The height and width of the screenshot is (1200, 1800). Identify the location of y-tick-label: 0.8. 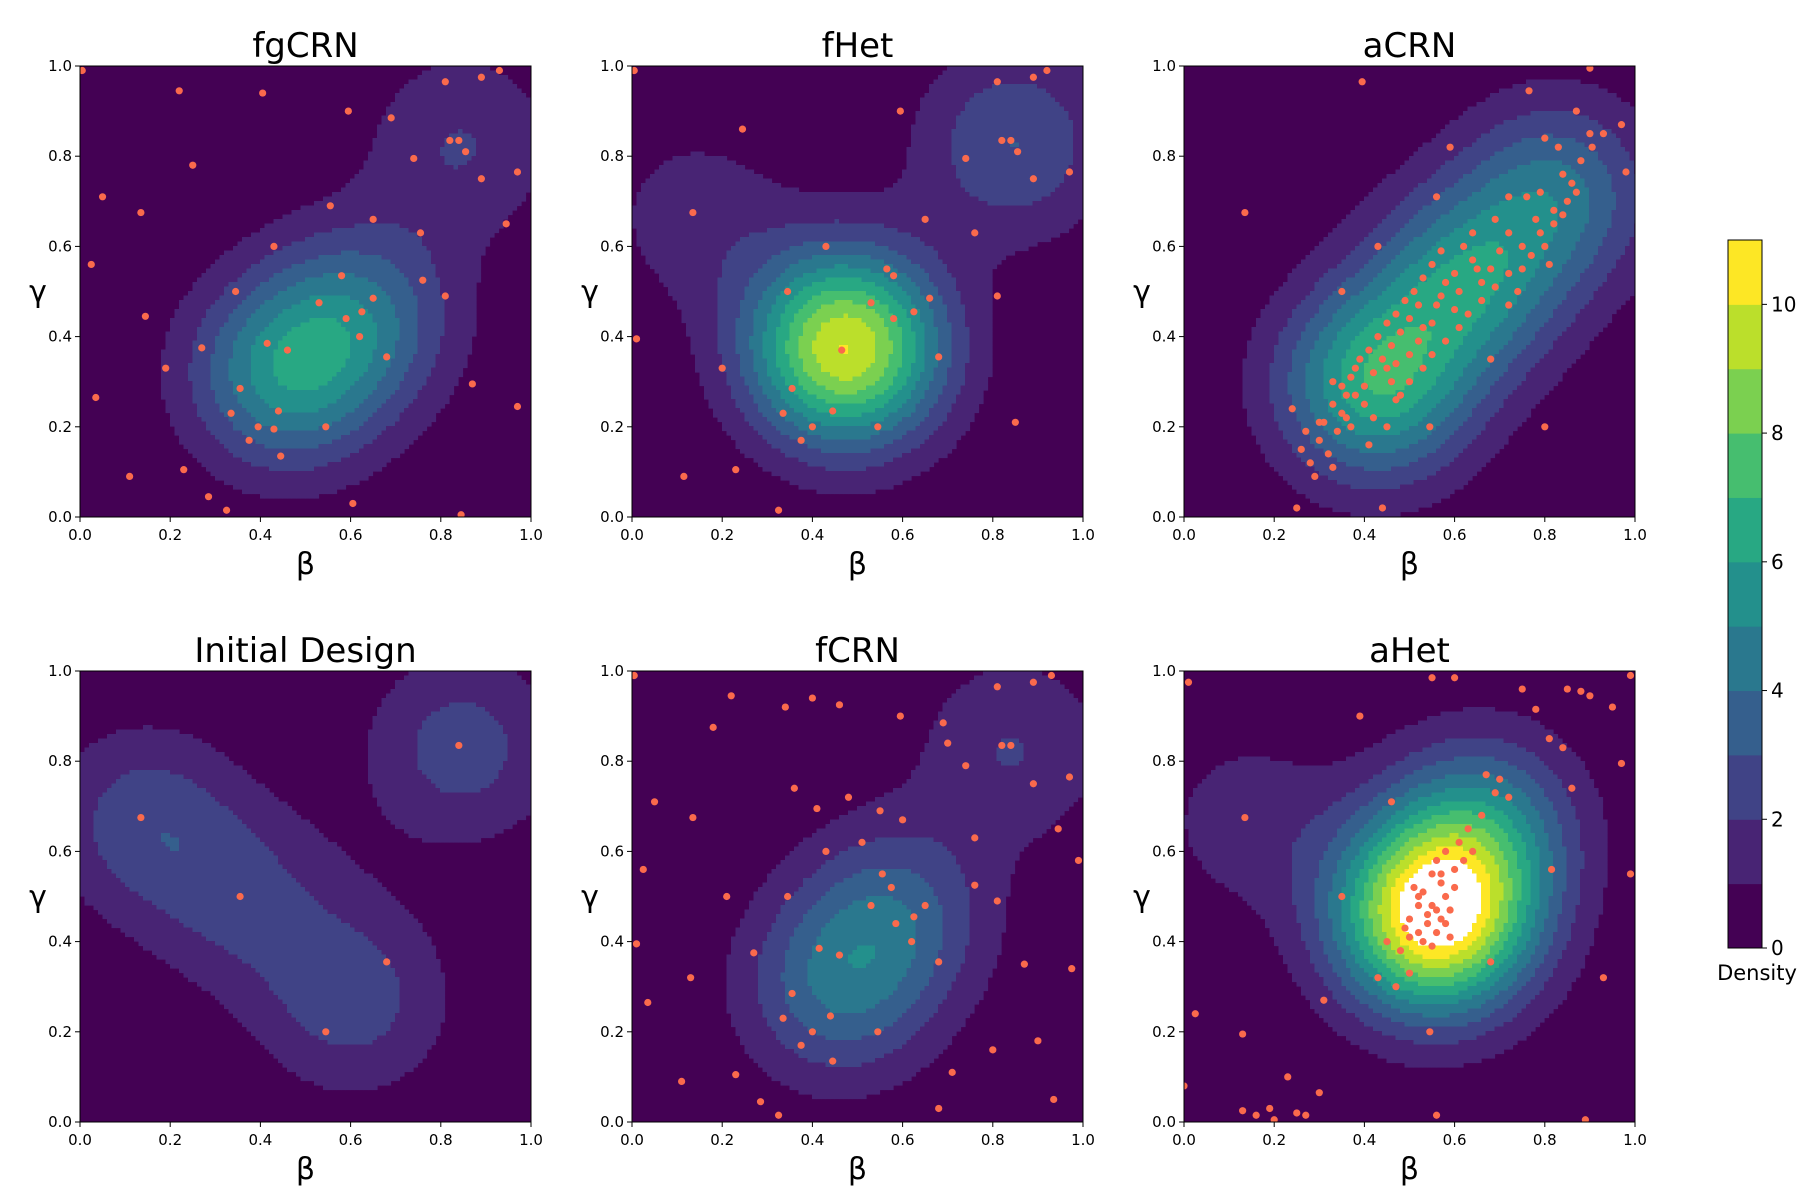
(1164, 761).